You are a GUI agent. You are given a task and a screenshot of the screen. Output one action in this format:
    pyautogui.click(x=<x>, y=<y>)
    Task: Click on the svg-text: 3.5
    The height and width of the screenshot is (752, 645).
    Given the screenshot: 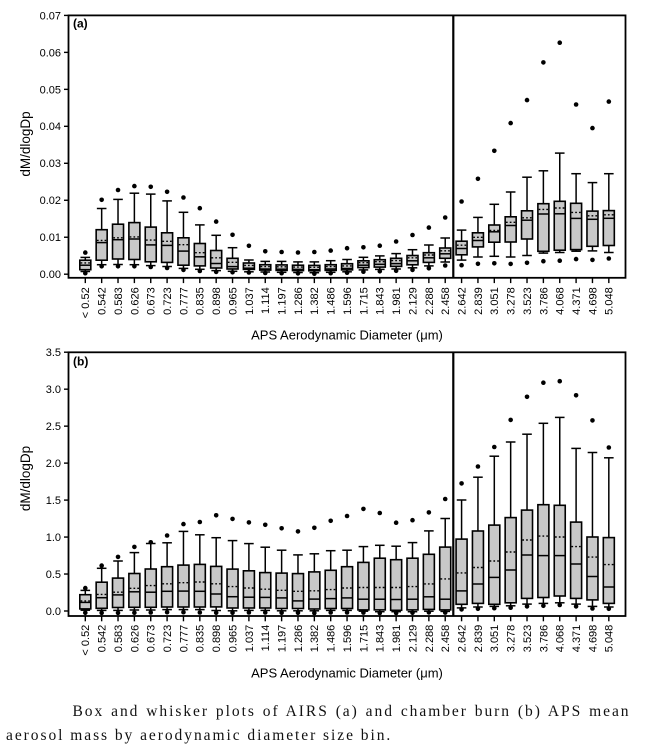 What is the action you would take?
    pyautogui.click(x=53, y=353)
    